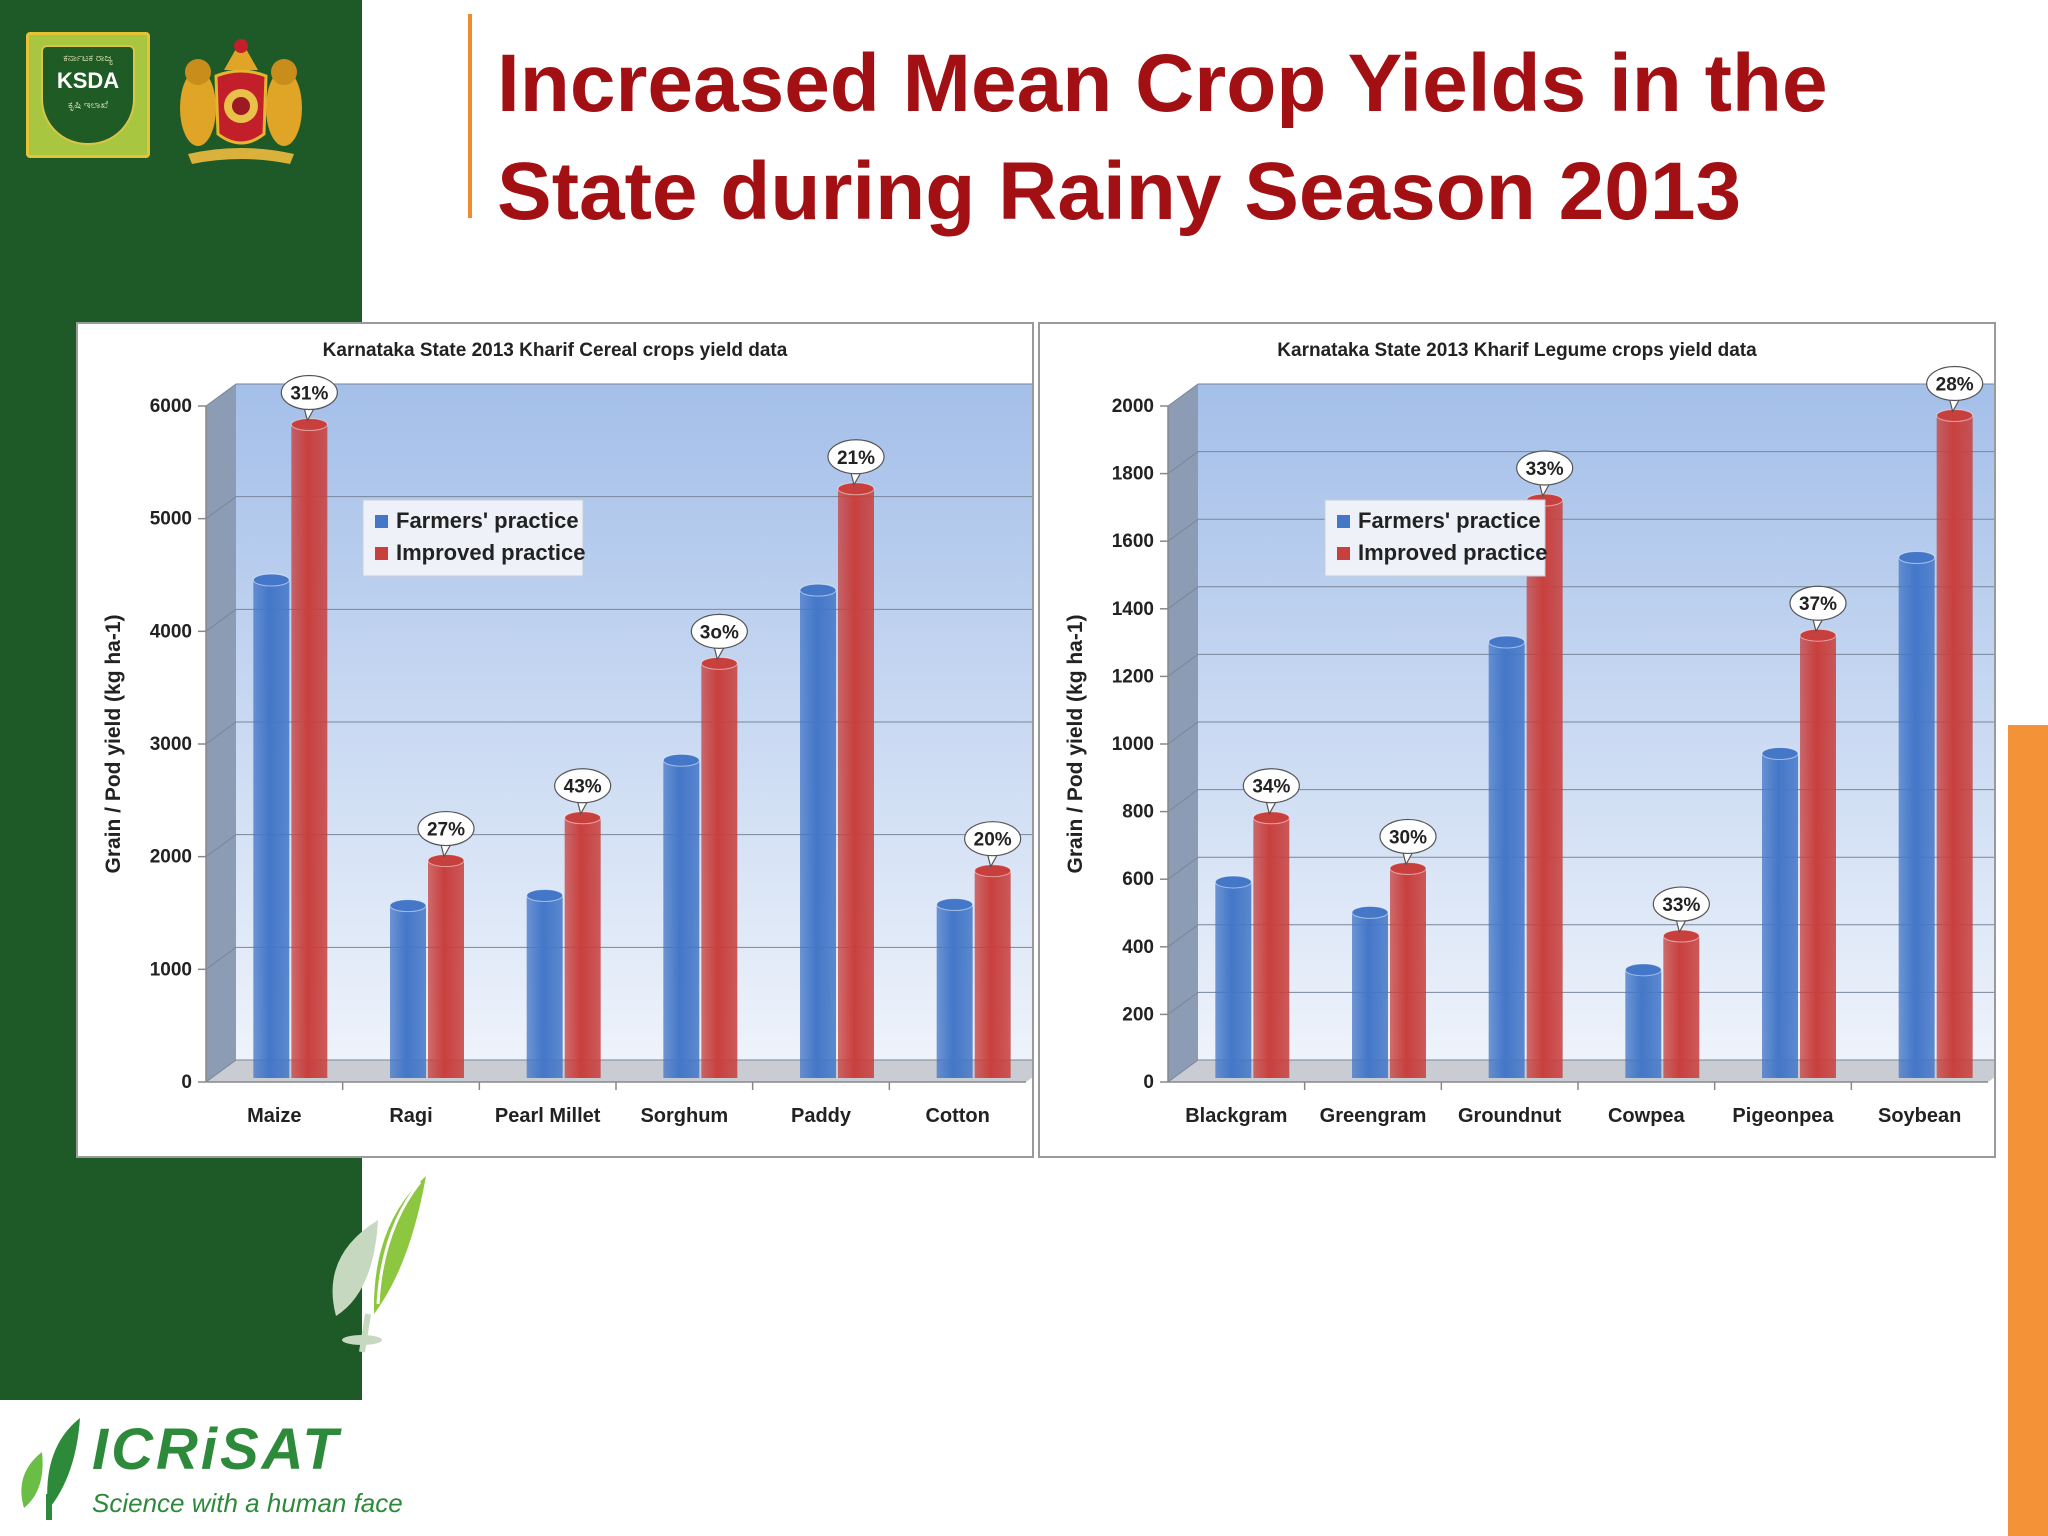 The image size is (2048, 1536). I want to click on ksda-logo: ಕರ್ನಾಟಕ ರಾಜ್ಯ KSDA ಕೃಷಿ ಇಲಾಖೆ, so click(88, 95).